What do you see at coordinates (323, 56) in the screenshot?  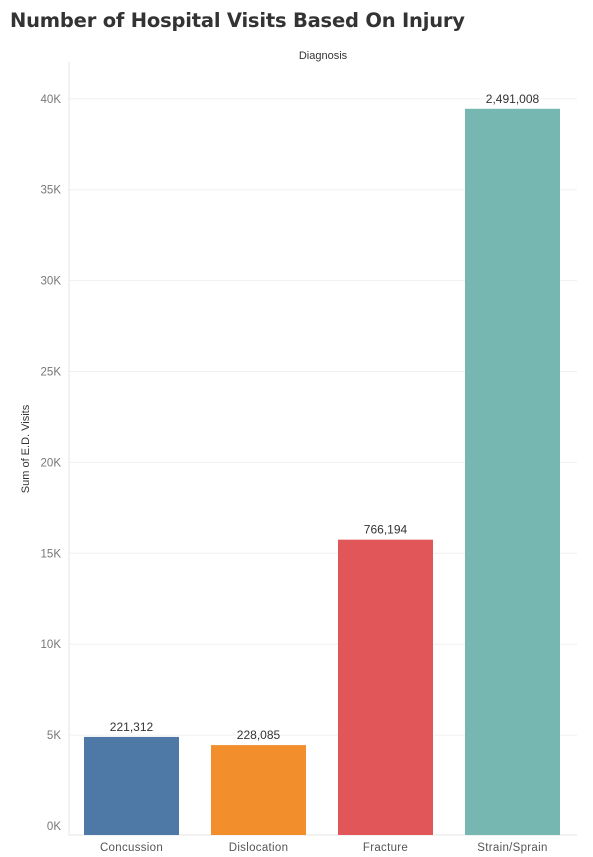 I see `column-header: Diagnosis` at bounding box center [323, 56].